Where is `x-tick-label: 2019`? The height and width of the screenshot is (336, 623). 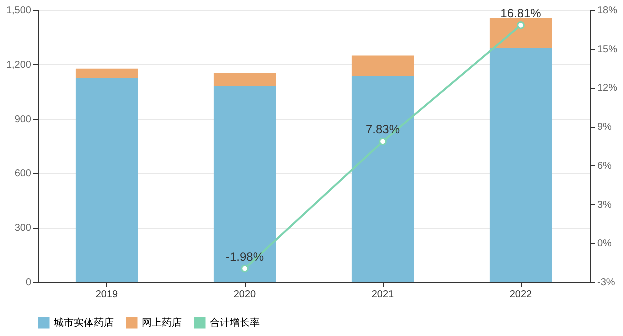
x-tick-label: 2019 is located at coordinates (107, 295).